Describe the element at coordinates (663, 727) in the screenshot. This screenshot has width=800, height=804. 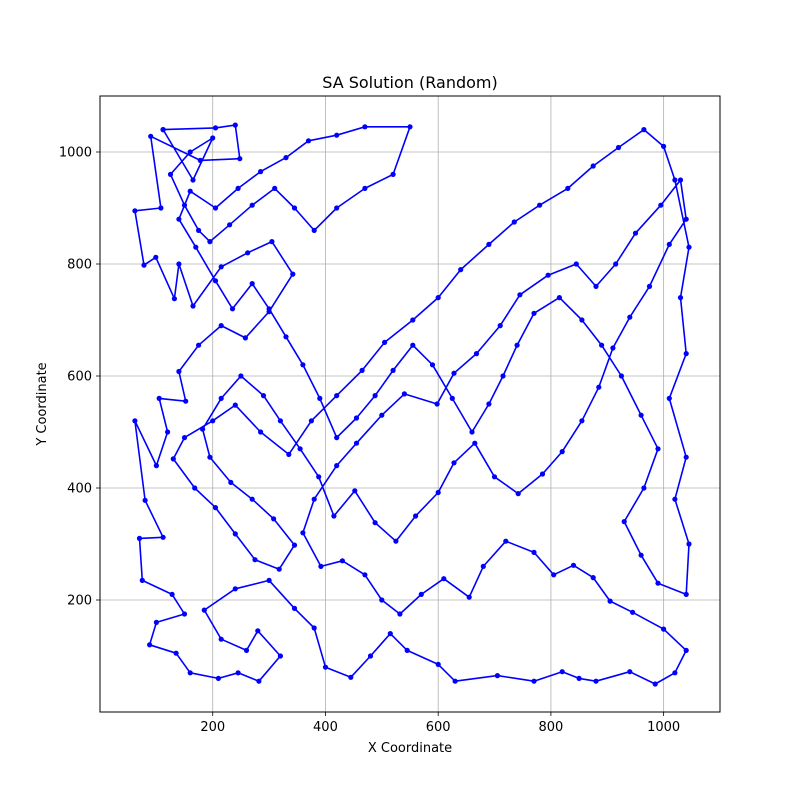
I see `x-tick-label: 1000` at that location.